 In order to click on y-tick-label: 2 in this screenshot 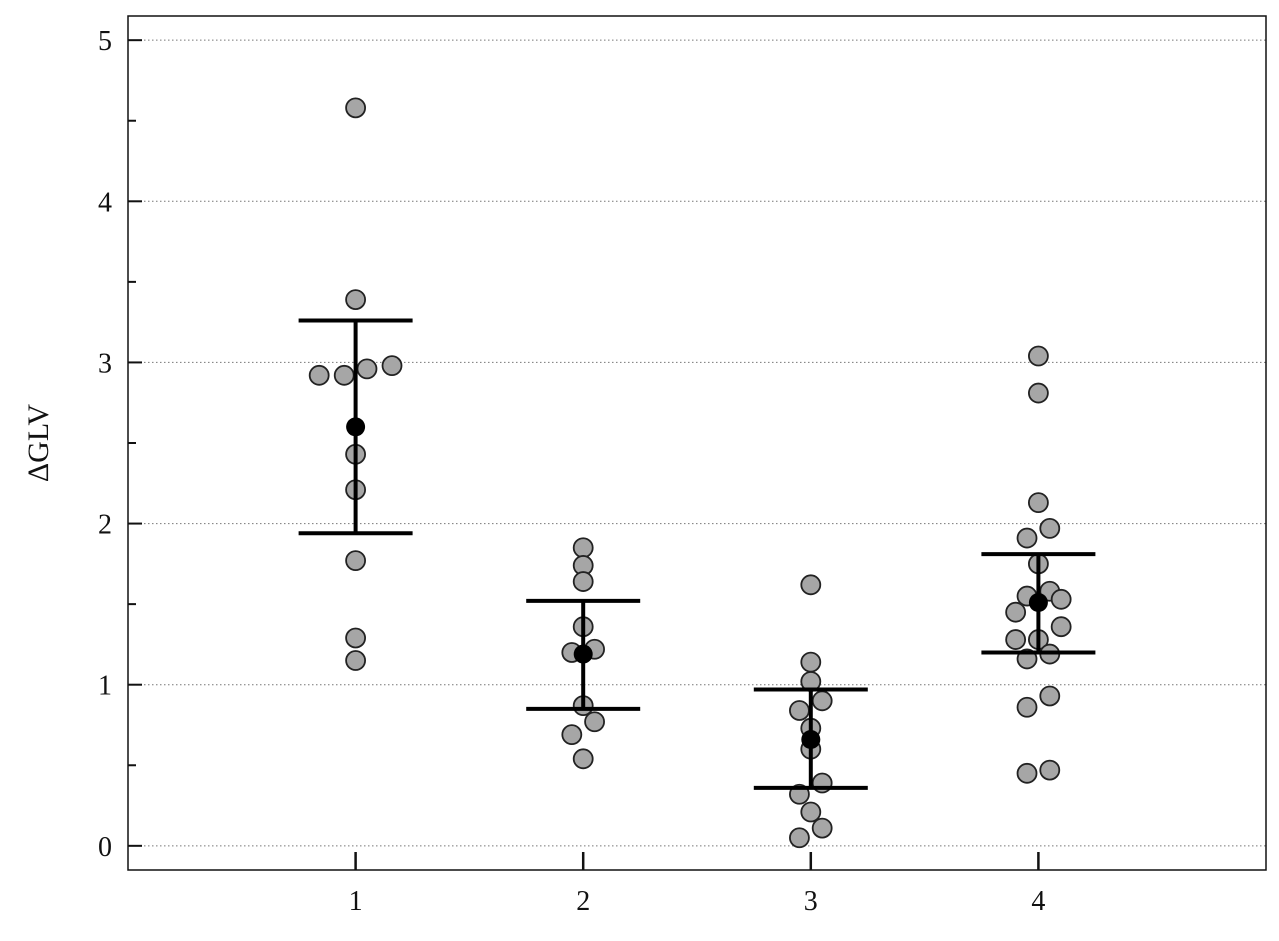, I will do `click(105, 525)`.